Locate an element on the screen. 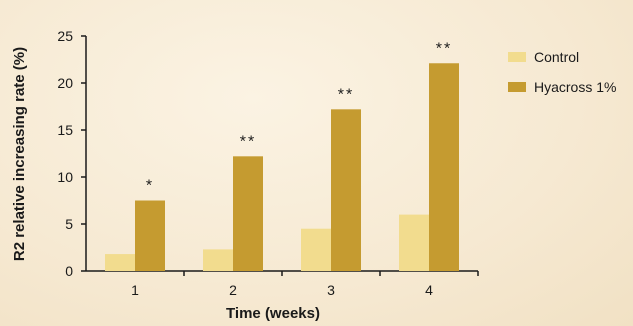  significance-mark: * is located at coordinates (150, 186).